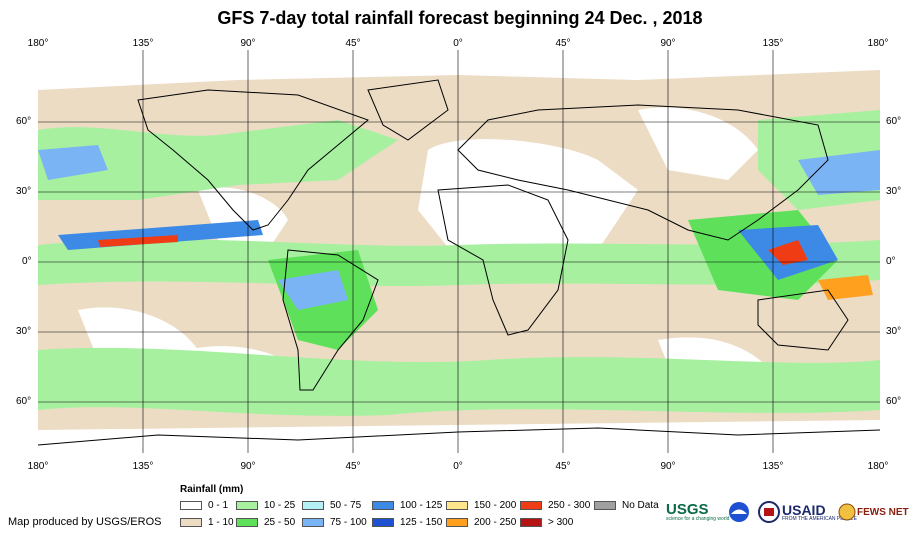  I want to click on fews-logo-text: FEWS NET, so click(883, 512).